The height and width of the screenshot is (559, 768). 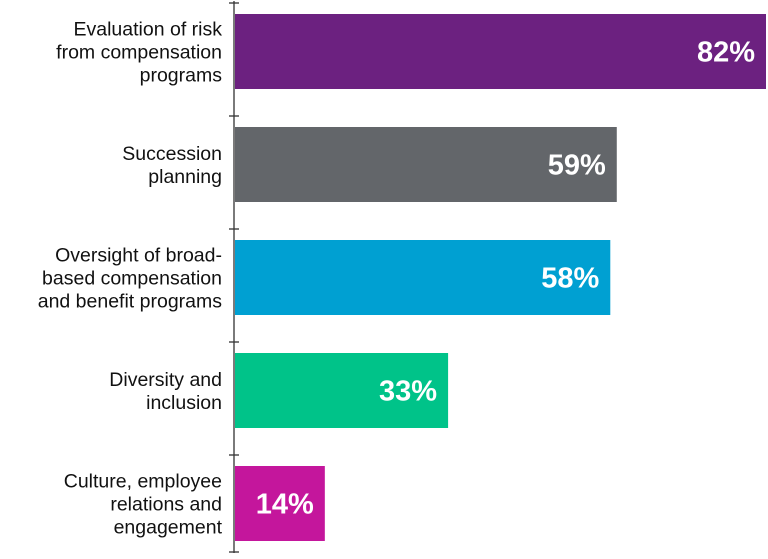 I want to click on data-label: 33%, so click(x=408, y=392).